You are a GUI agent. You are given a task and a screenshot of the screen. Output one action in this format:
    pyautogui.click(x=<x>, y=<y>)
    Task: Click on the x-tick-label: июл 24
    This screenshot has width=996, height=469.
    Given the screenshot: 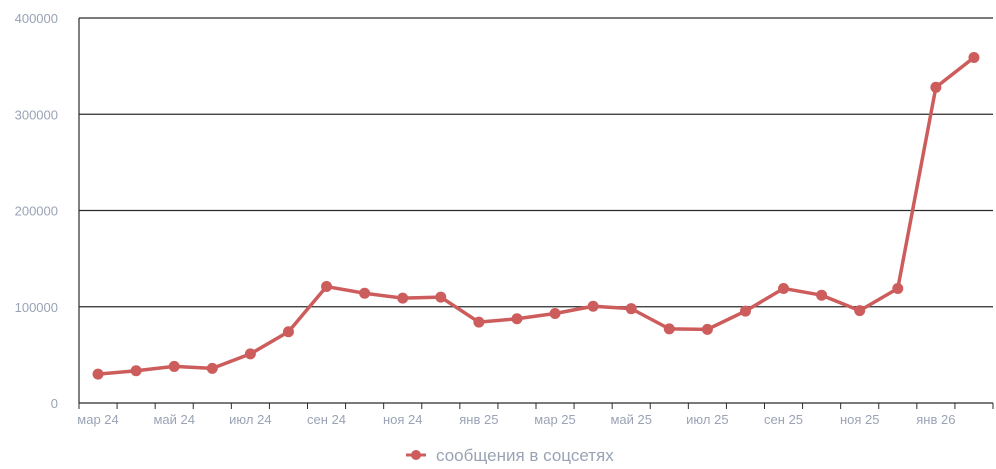 What is the action you would take?
    pyautogui.click(x=250, y=419)
    